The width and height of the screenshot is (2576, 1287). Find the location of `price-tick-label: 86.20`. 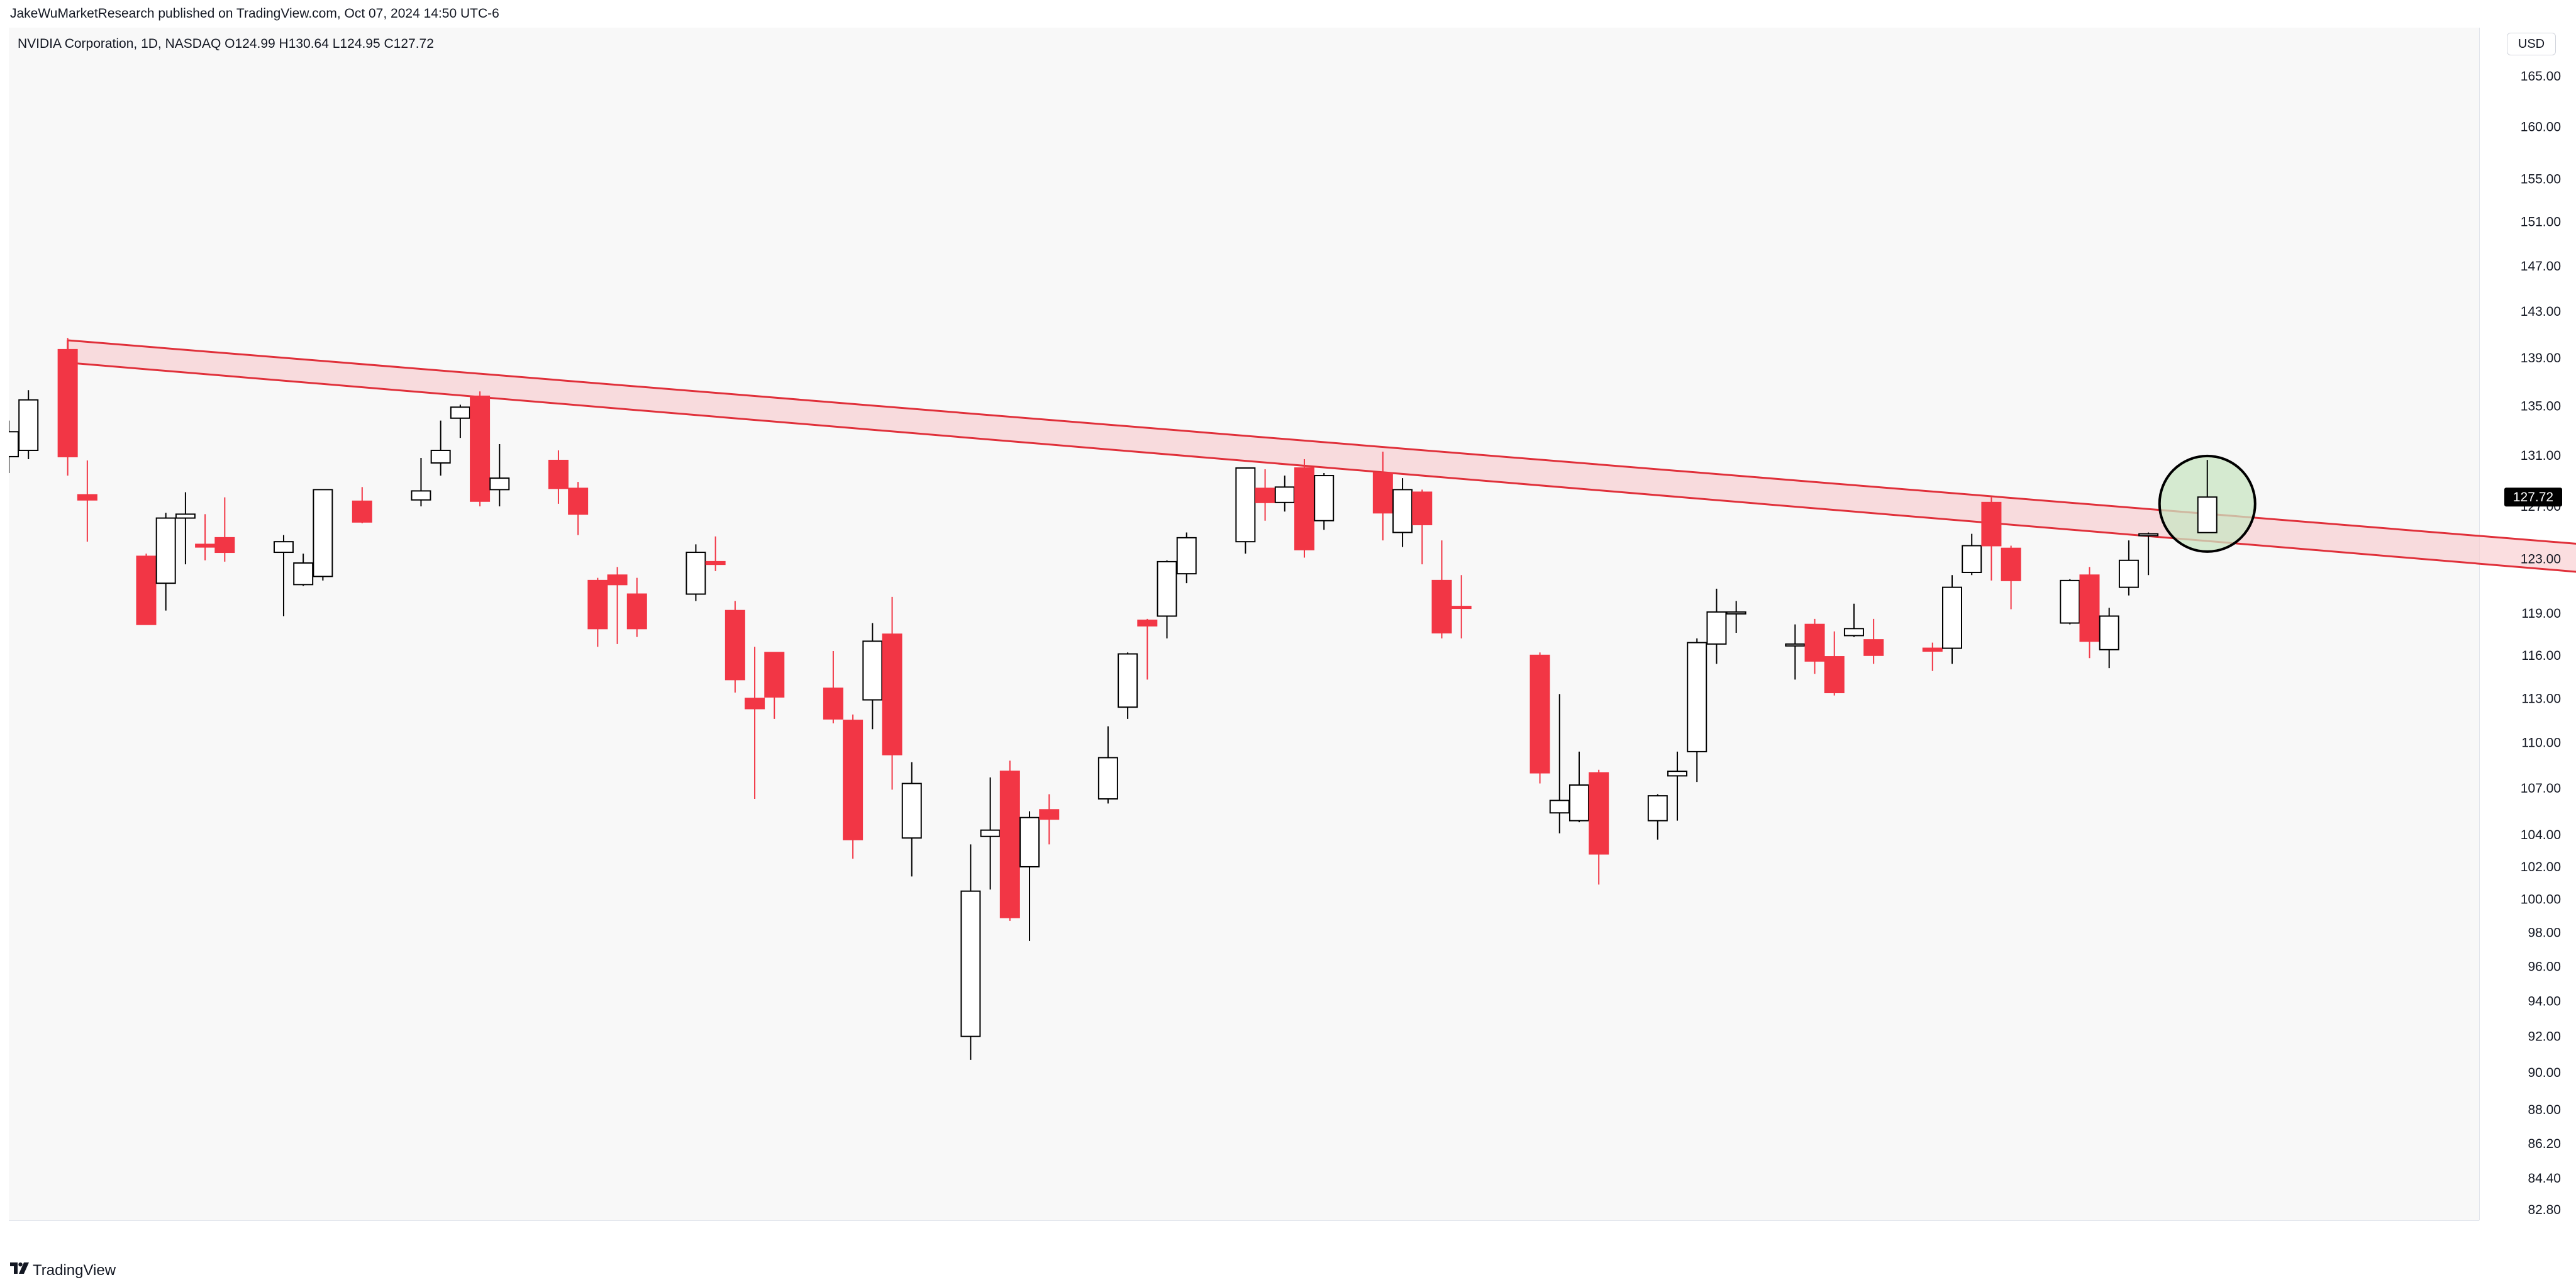

price-tick-label: 86.20 is located at coordinates (2544, 1144).